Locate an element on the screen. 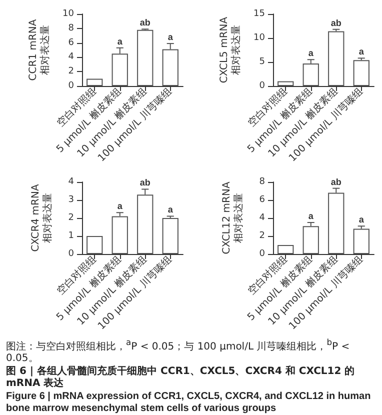 This screenshot has width=382, height=415. y-tick-label: 5 is located at coordinates (262, 62).